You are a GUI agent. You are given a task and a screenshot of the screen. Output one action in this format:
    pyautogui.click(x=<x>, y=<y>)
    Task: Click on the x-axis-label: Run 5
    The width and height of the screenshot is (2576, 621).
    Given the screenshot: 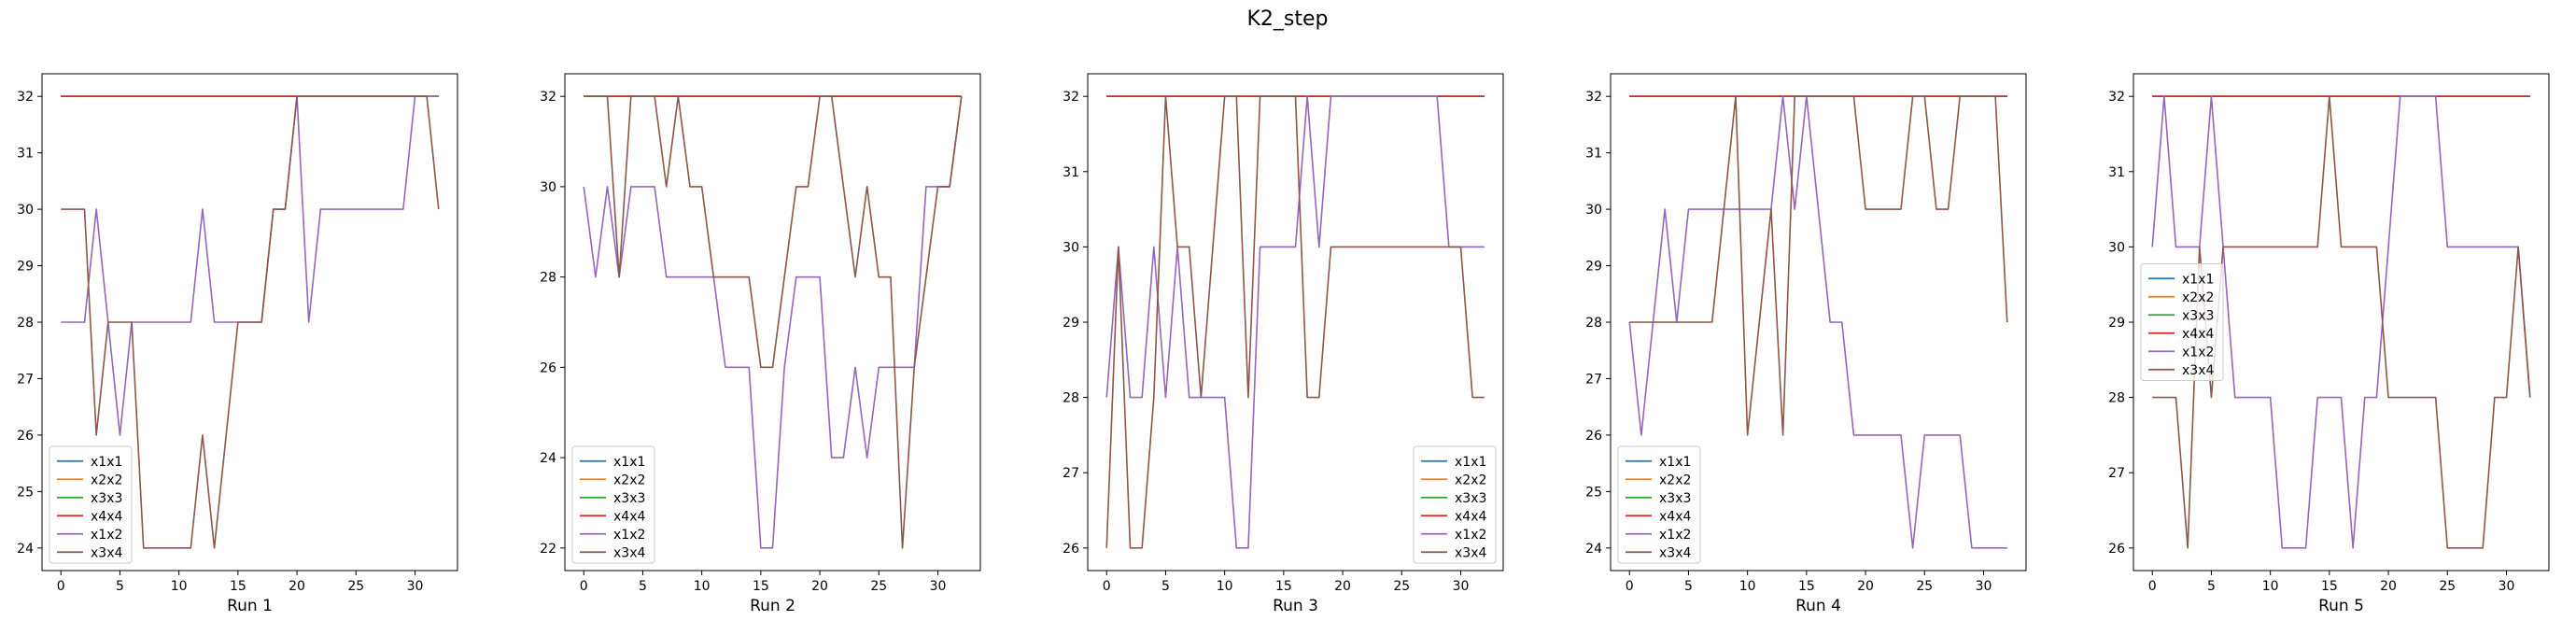 What is the action you would take?
    pyautogui.click(x=2341, y=606)
    